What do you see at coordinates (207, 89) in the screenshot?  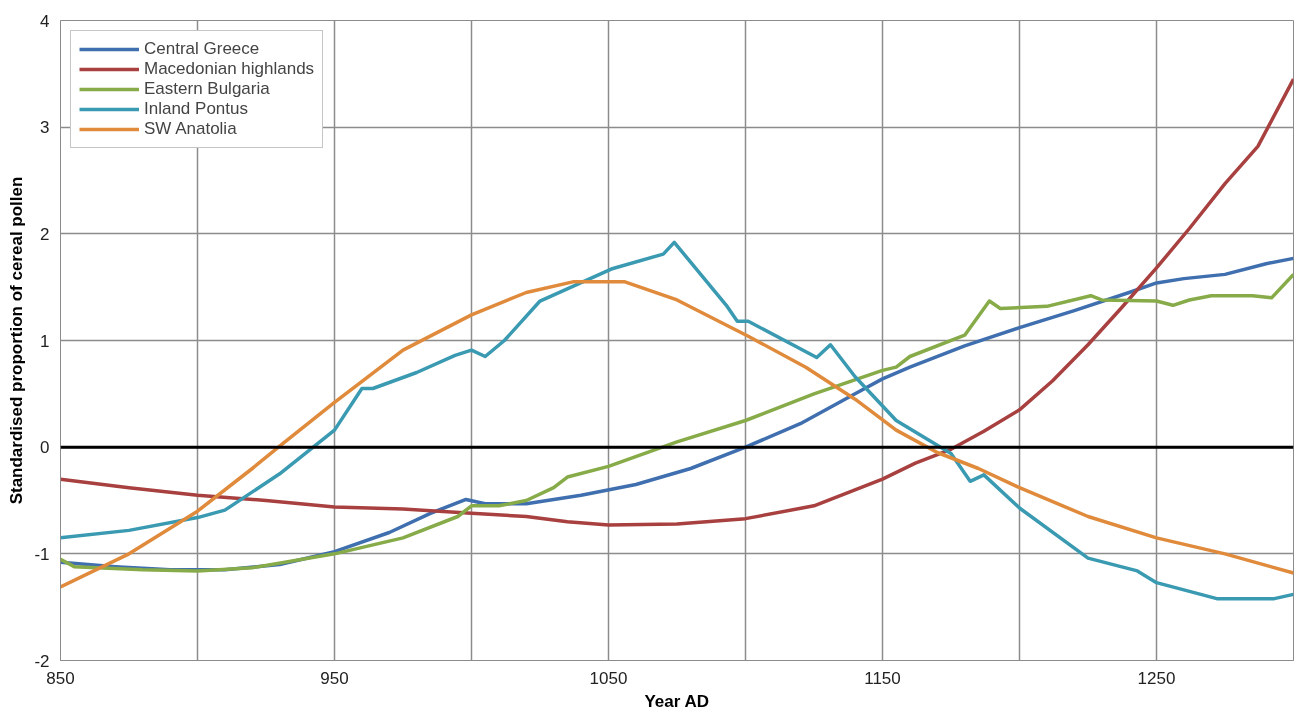 I see `legend-label: Eastern Bulgaria` at bounding box center [207, 89].